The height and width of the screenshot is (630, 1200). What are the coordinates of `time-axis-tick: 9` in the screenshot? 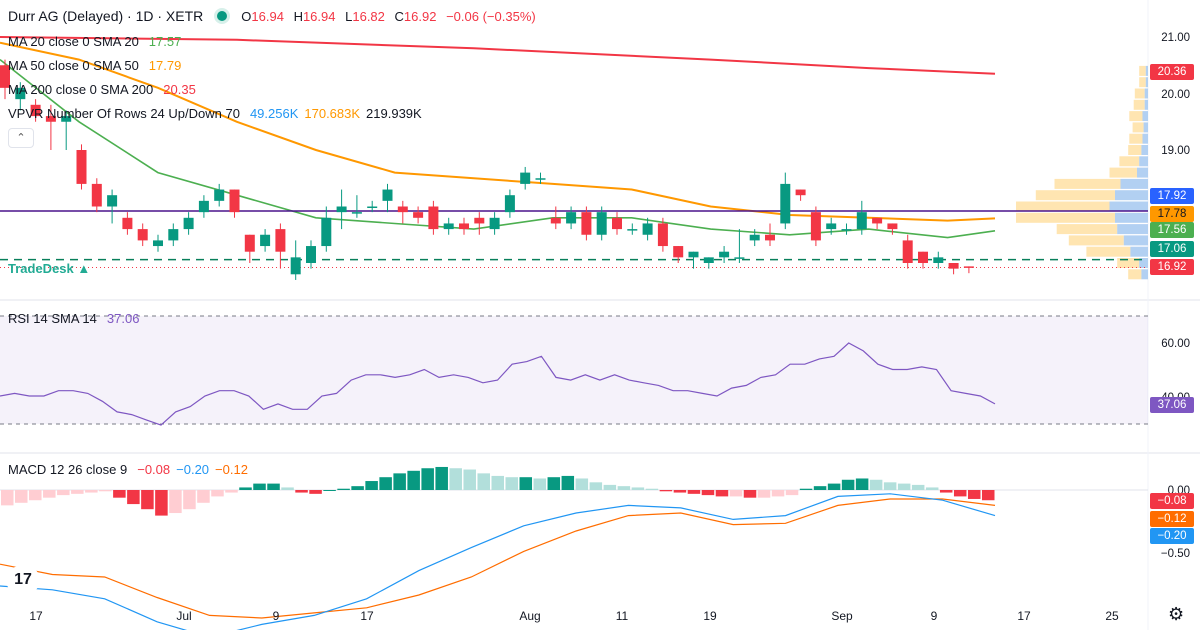 It's located at (934, 616).